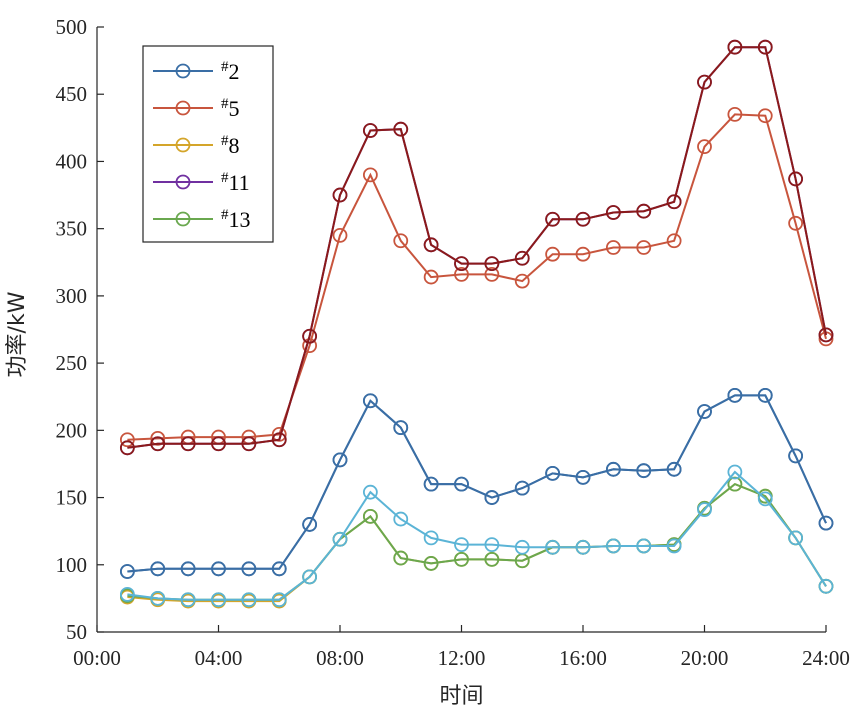 The width and height of the screenshot is (860, 714). Describe the element at coordinates (72, 27) in the screenshot. I see `y-tick-label: 500` at that location.